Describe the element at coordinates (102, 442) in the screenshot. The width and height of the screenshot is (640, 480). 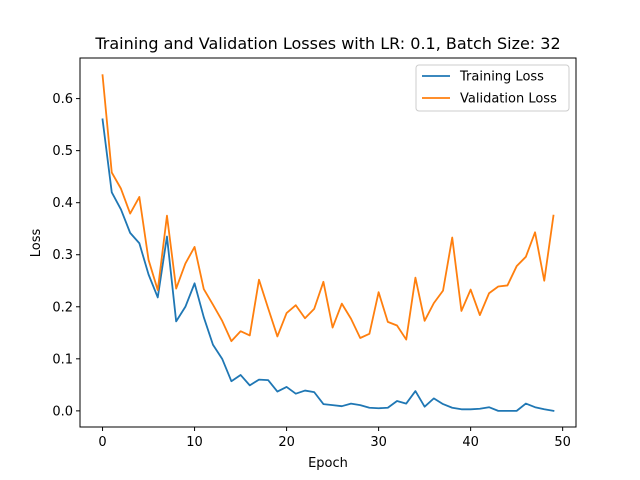
I see `x-tick-label: 0` at that location.